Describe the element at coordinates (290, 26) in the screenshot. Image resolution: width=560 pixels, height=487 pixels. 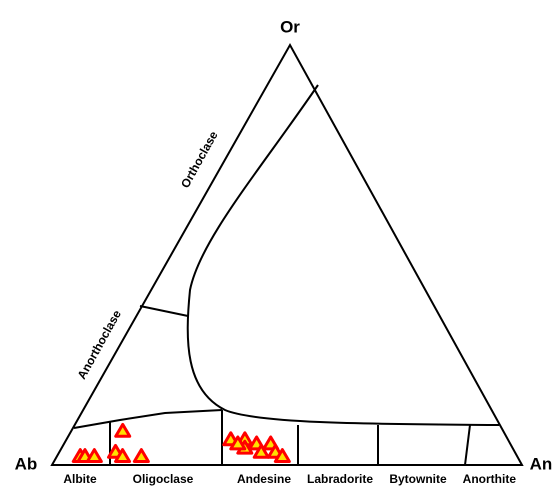
I see `corner-label: Or` at that location.